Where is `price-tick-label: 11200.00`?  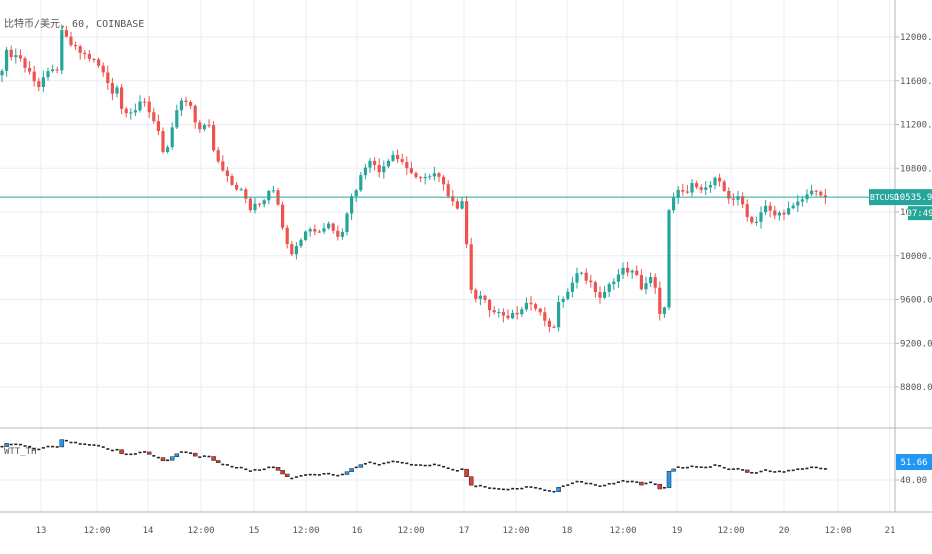 price-tick-label: 11200.00 is located at coordinates (916, 126).